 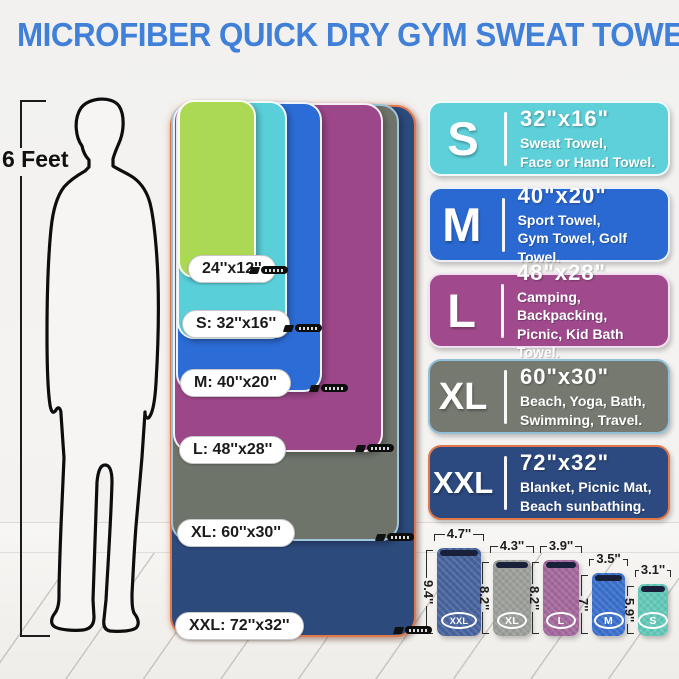 What do you see at coordinates (631, 610) in the screenshot?
I see `height-dimension-s: 5.9''` at bounding box center [631, 610].